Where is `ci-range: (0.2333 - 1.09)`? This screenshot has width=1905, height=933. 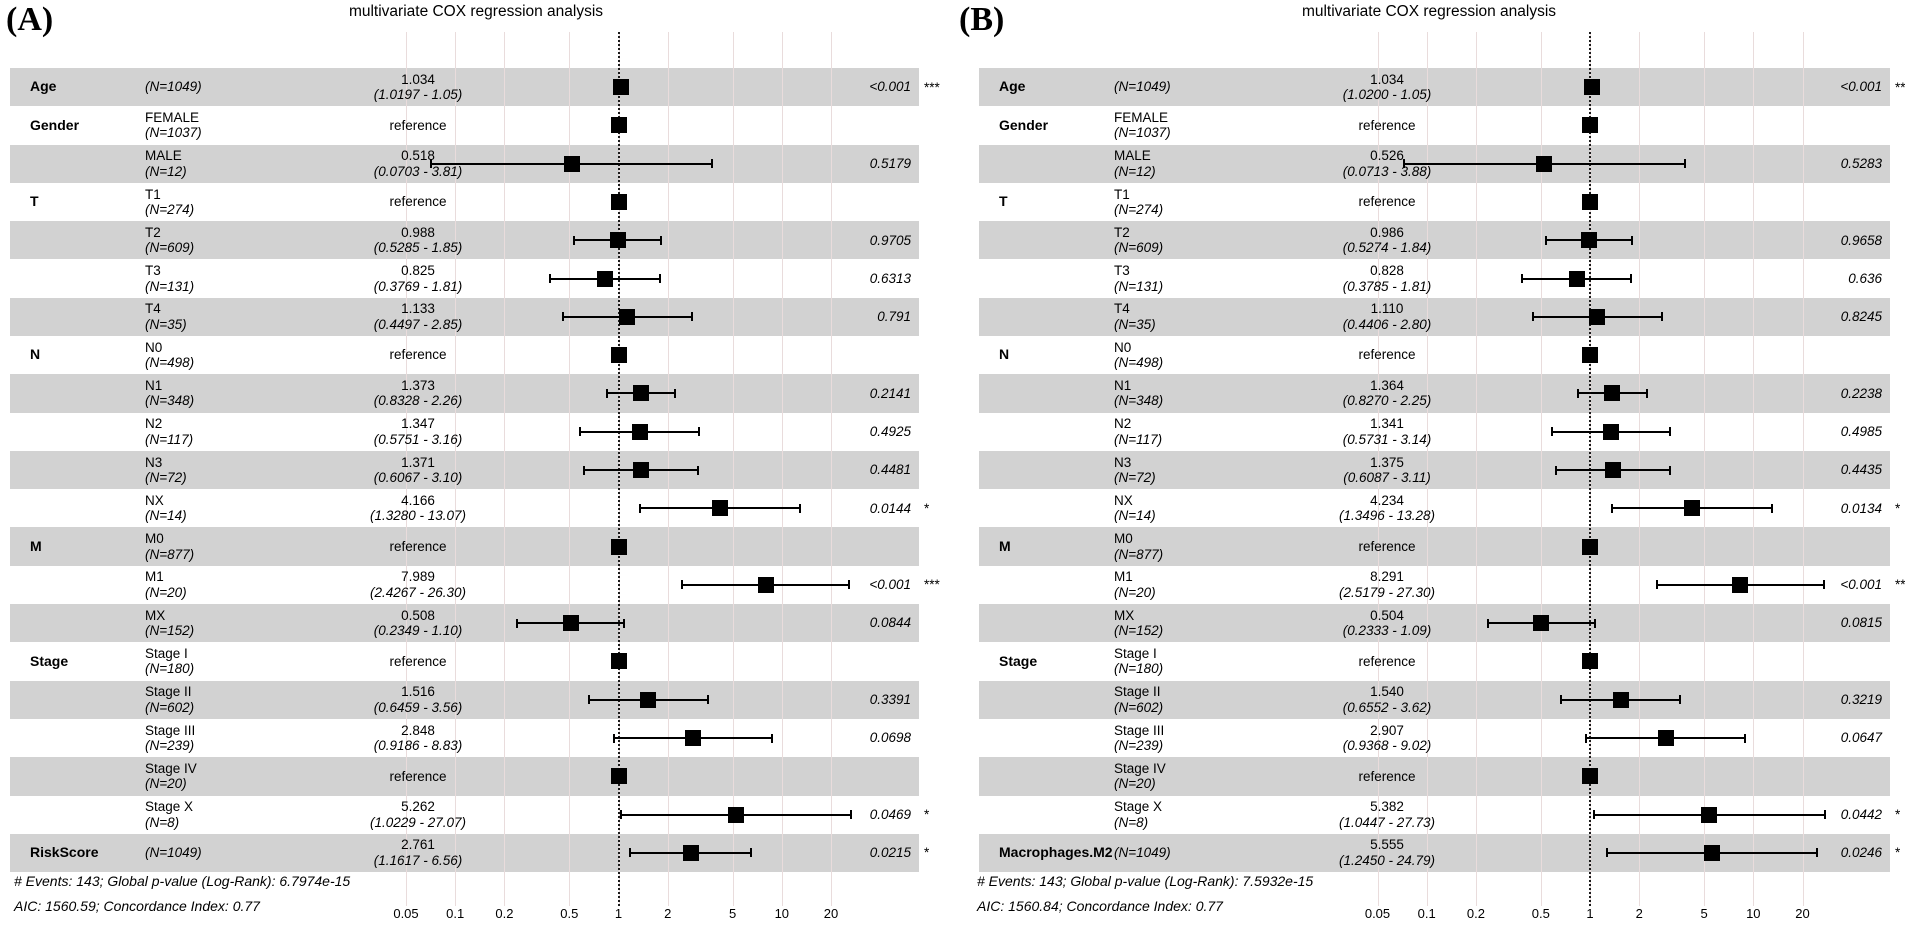 ci-range: (0.2333 - 1.09) is located at coordinates (1387, 631).